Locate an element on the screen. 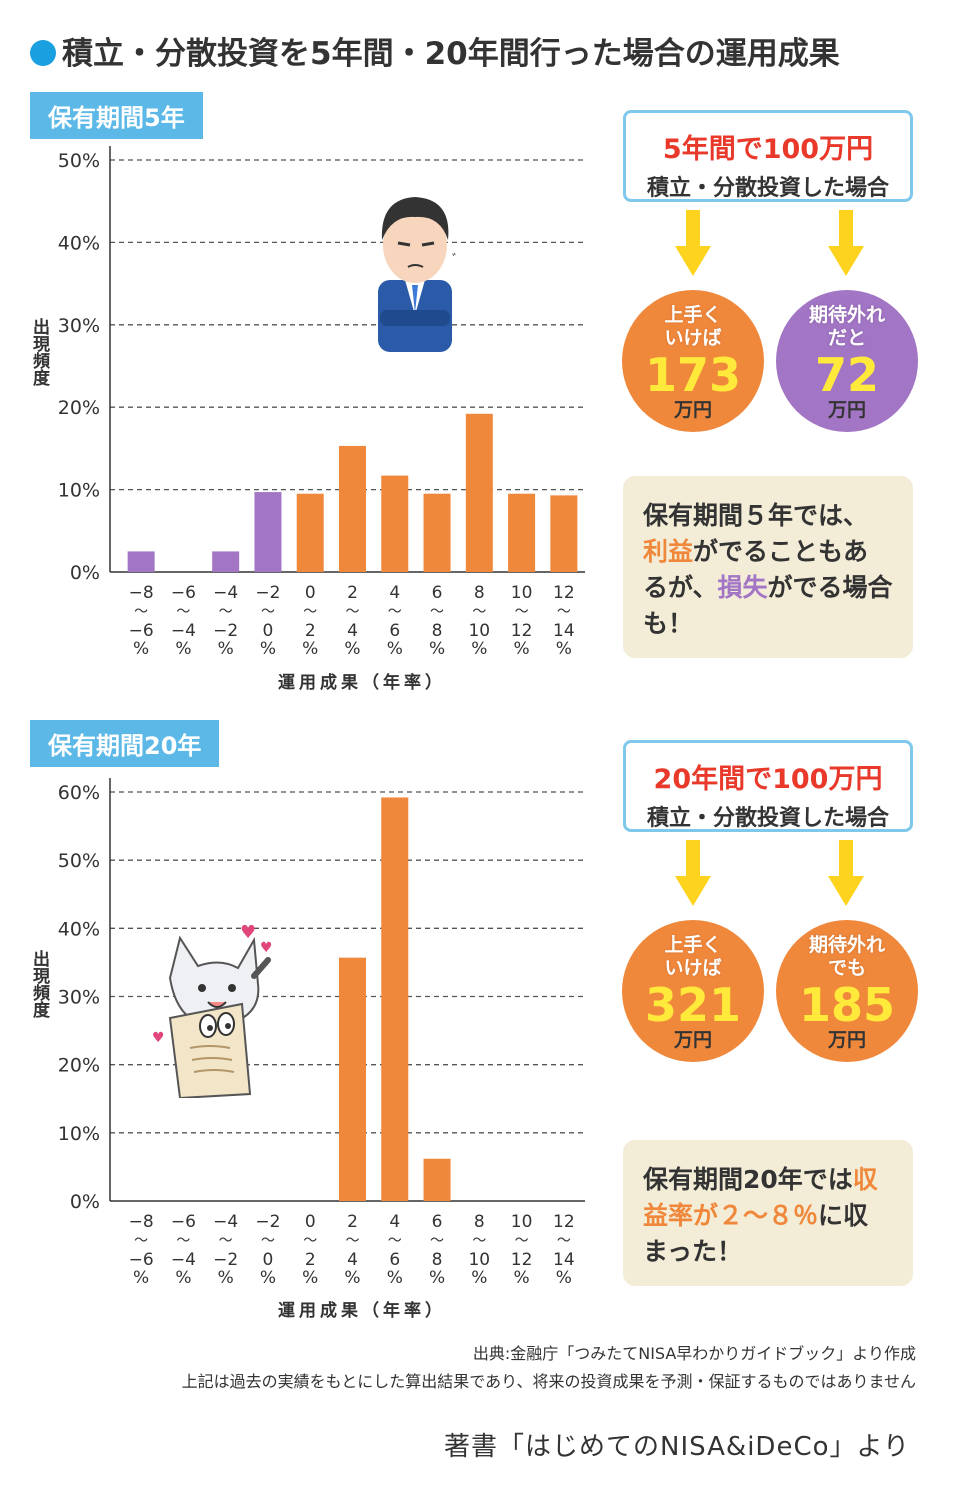 The image size is (960, 1487). y-tick-label: 30% is located at coordinates (79, 326).